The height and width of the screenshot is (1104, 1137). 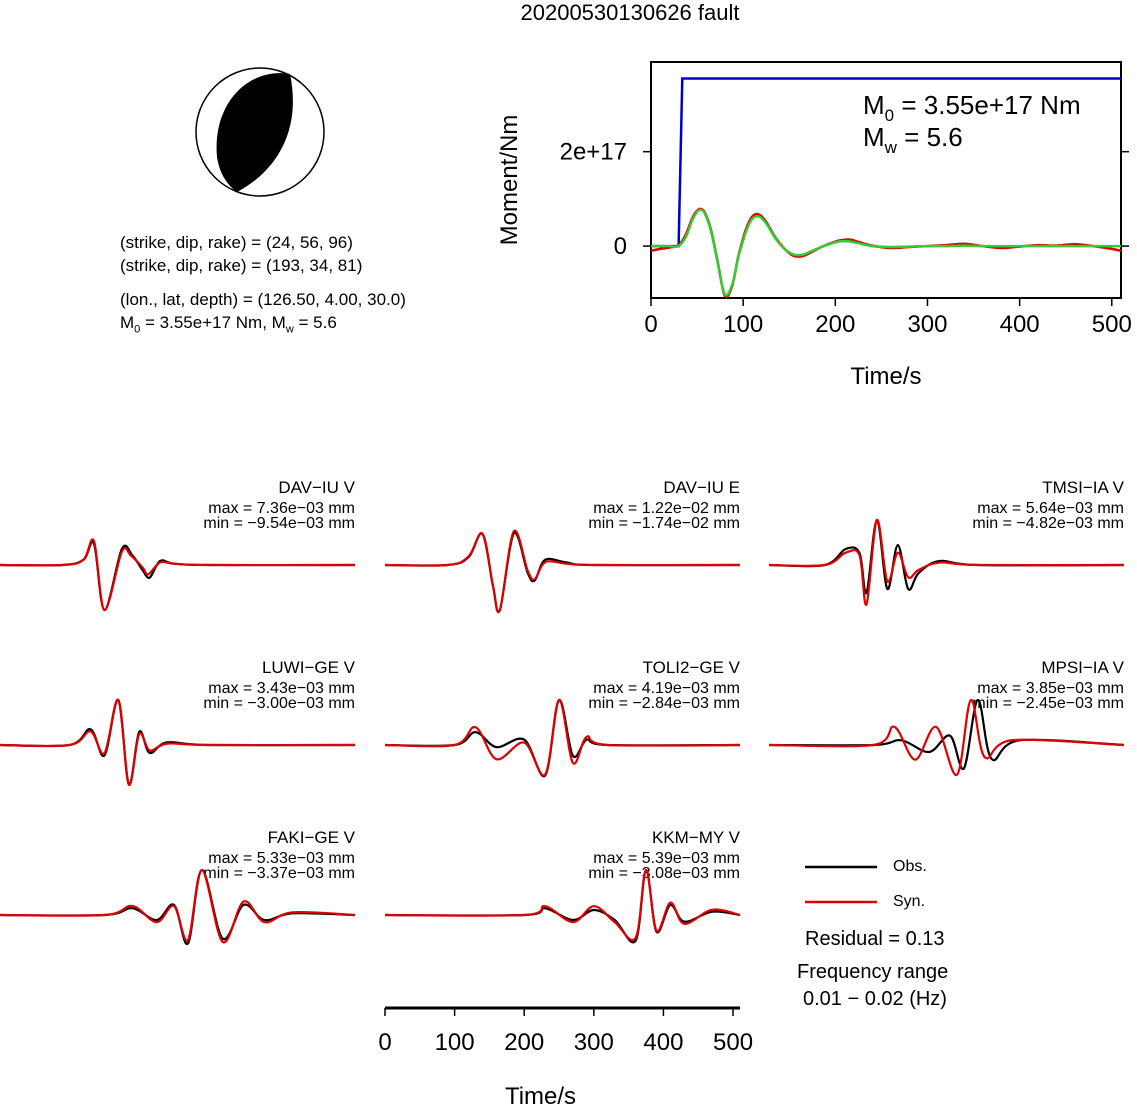 What do you see at coordinates (664, 873) in the screenshot?
I see `trace-min-label: min = −3.08e−03 mm` at bounding box center [664, 873].